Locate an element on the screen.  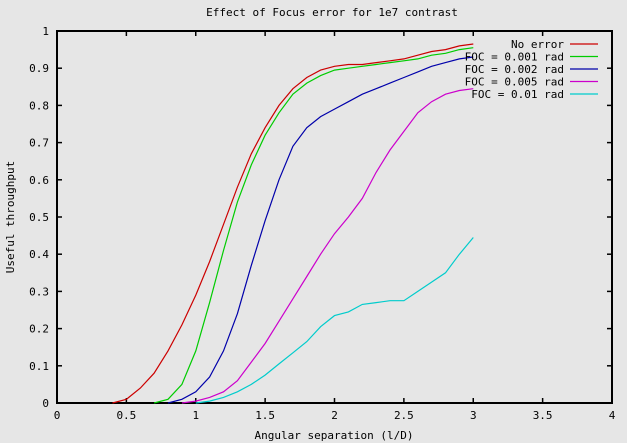
y-tick-label: 0.1 is located at coordinates (39, 366).